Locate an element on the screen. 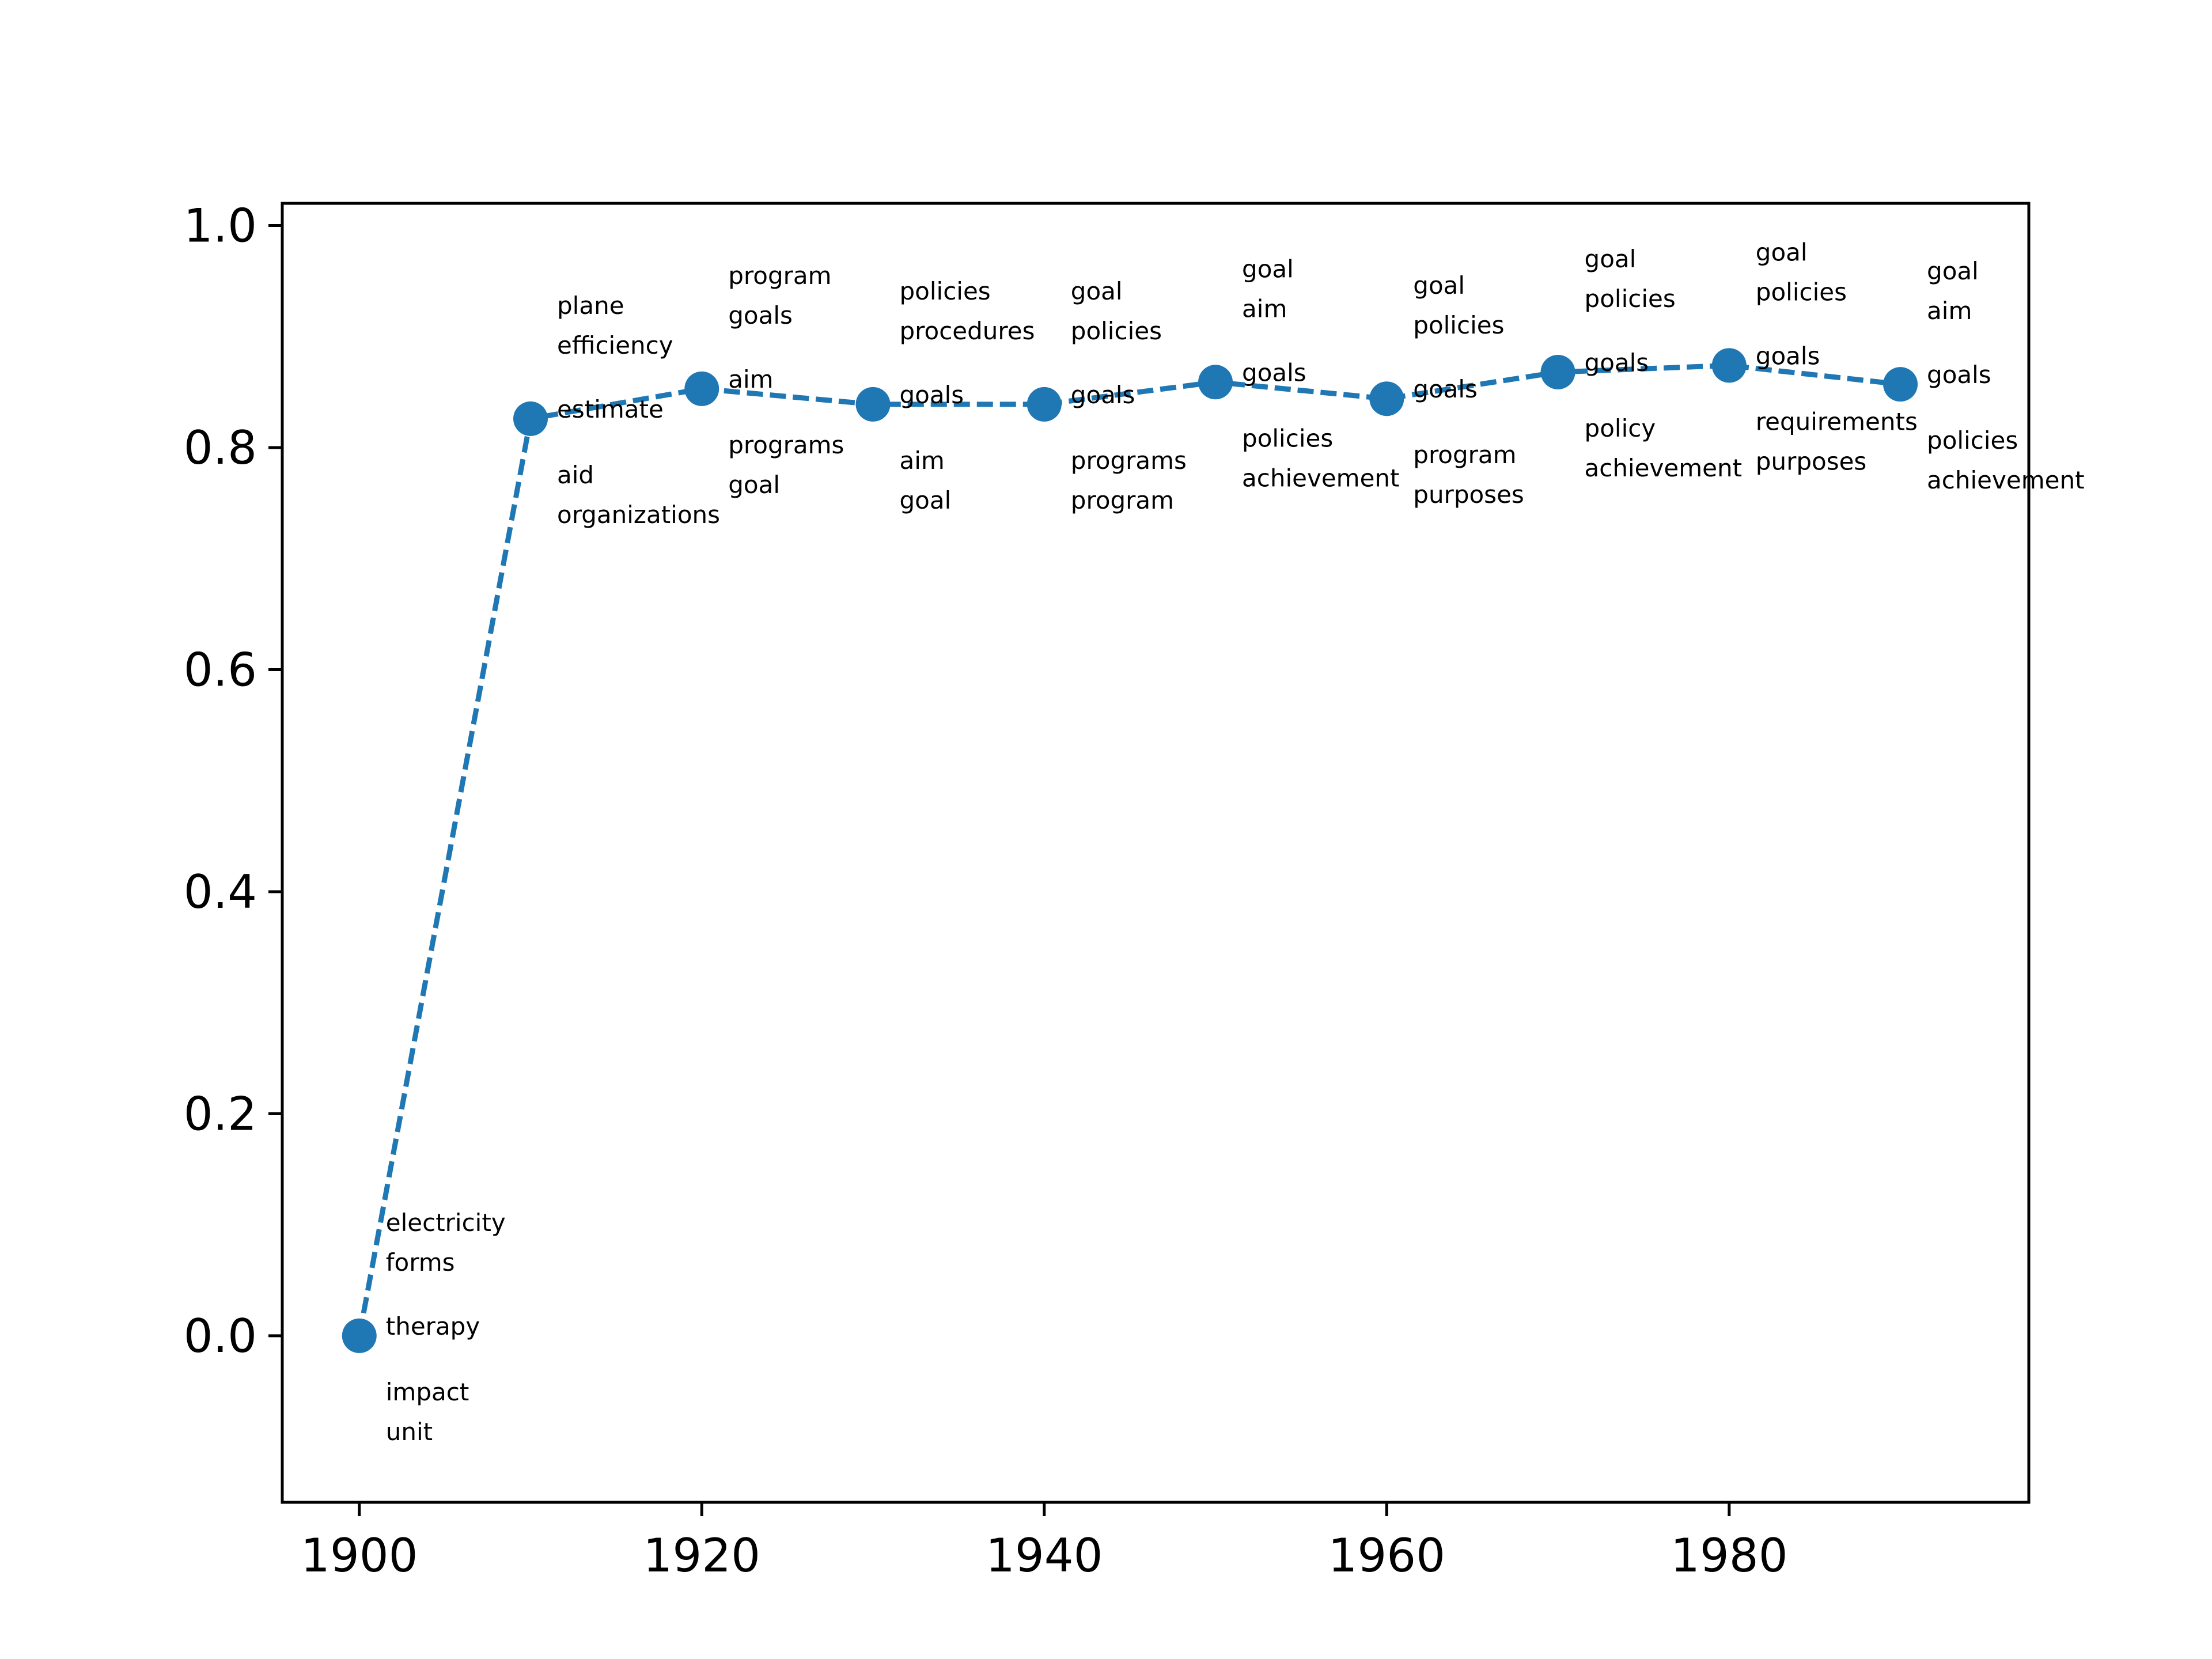 This screenshot has width=2212, height=1659. word-label: plane is located at coordinates (590, 305).